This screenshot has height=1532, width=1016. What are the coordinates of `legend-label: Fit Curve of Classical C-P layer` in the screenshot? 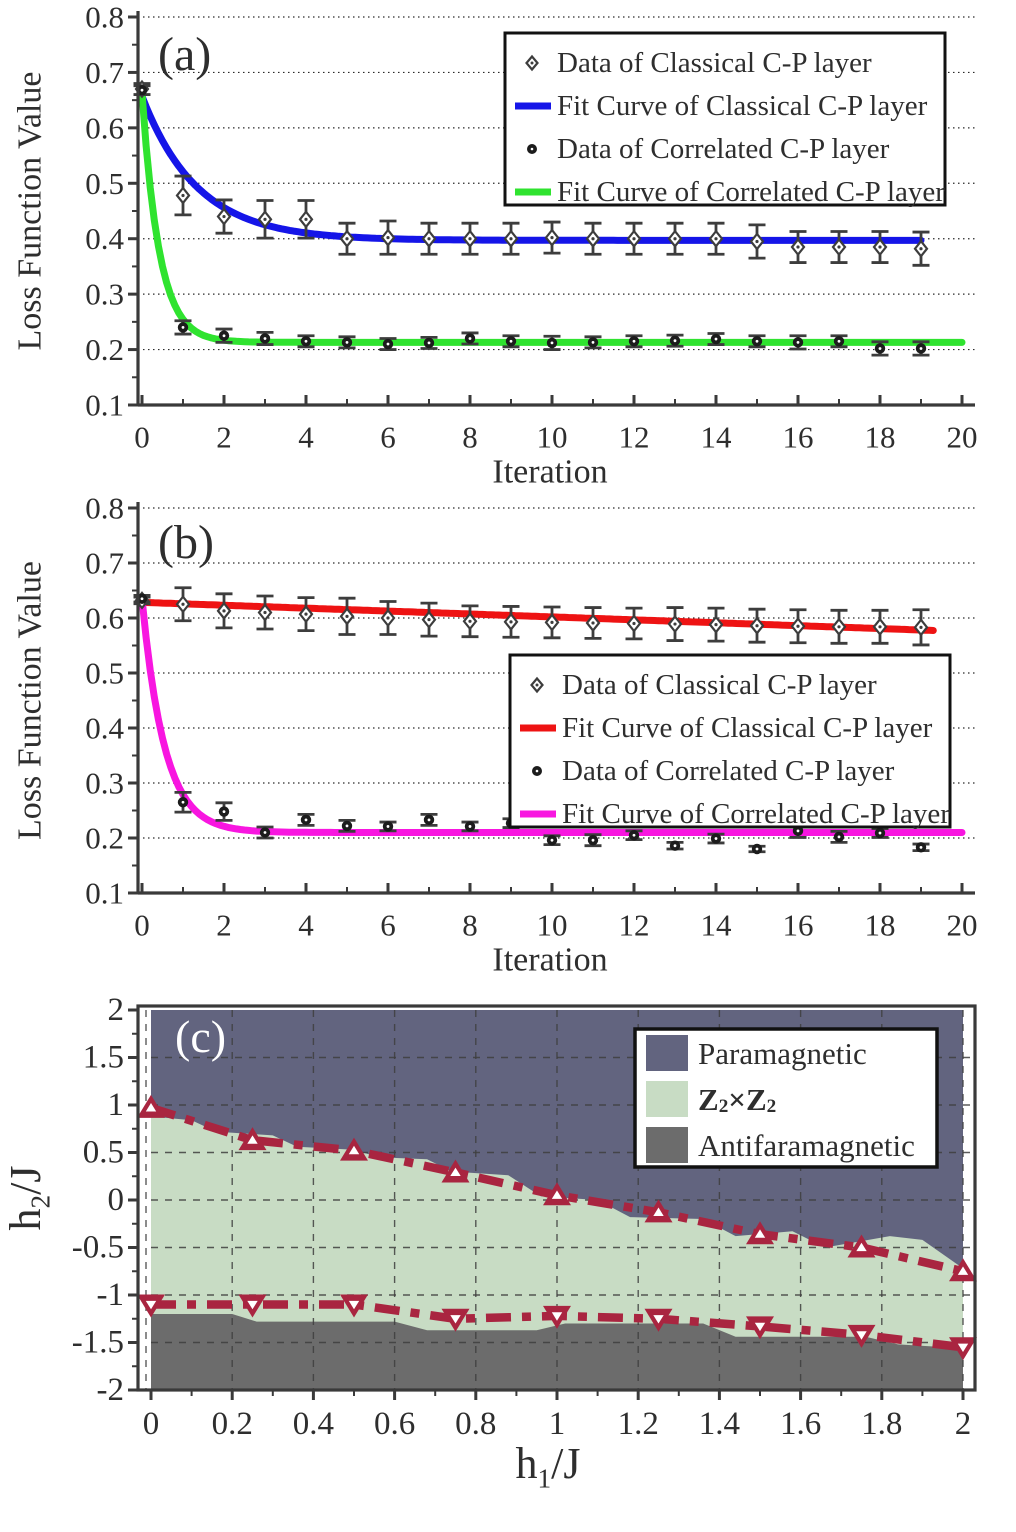 It's located at (747, 728).